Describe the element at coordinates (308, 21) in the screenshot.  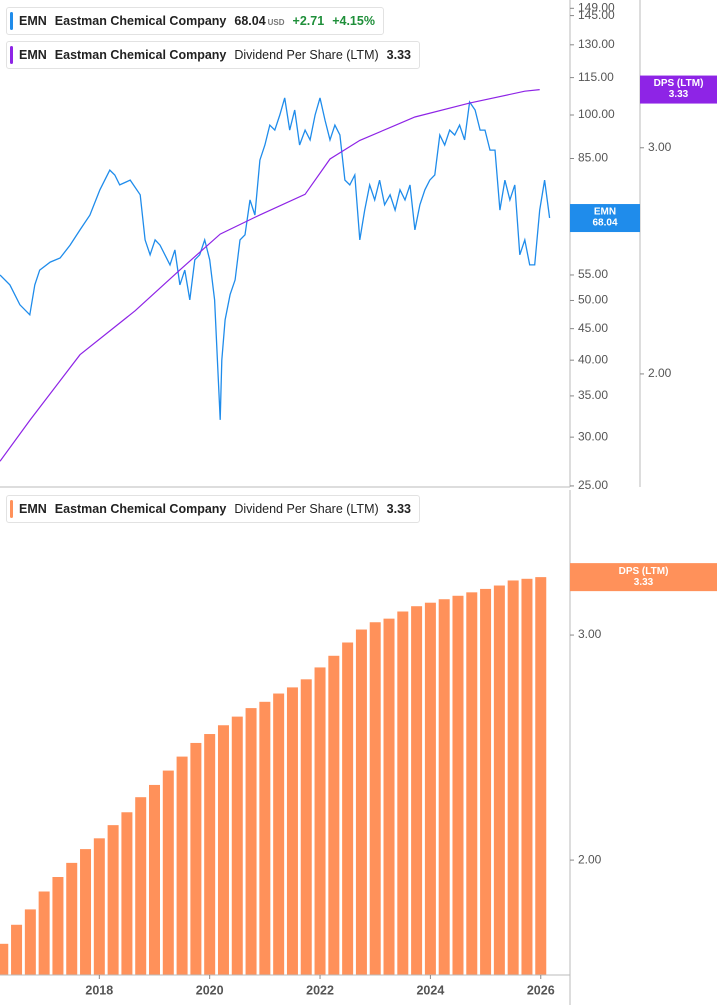
I see `legend-change: +2.71` at that location.